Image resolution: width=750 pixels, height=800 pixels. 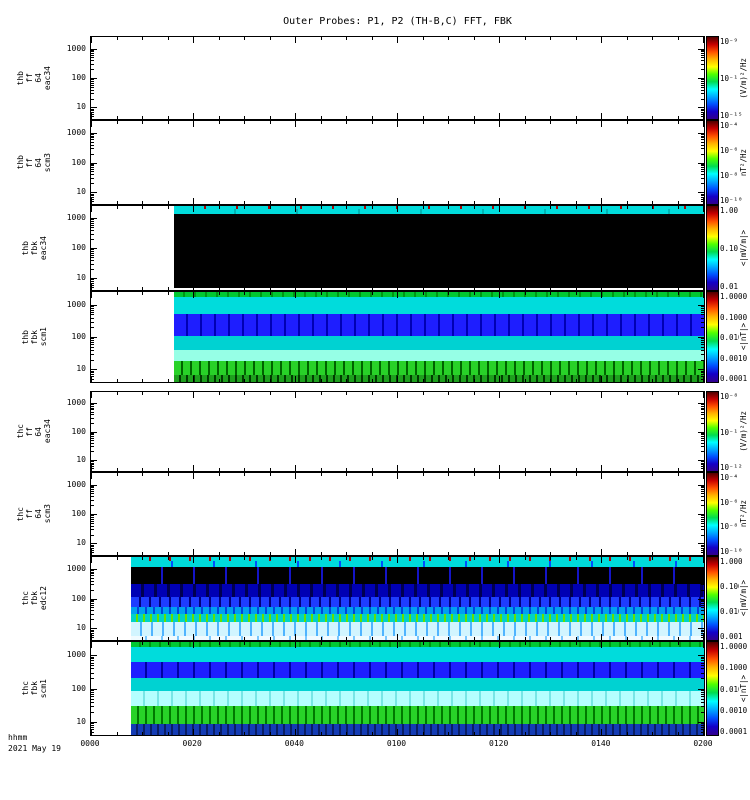 What do you see at coordinates (20, 162) in the screenshot?
I see `panel-label-line: thb` at bounding box center [20, 162].